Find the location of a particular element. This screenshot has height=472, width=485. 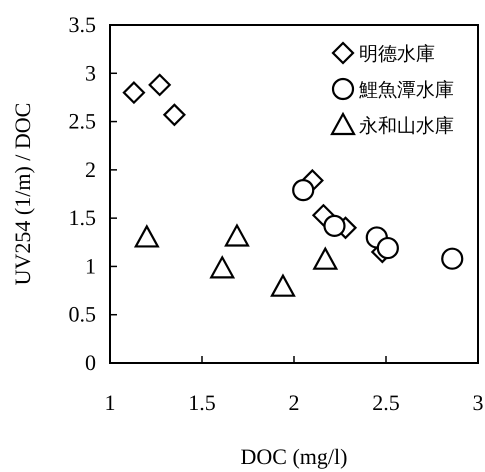

y-tick-label: 0.5 is located at coordinates (82, 314).